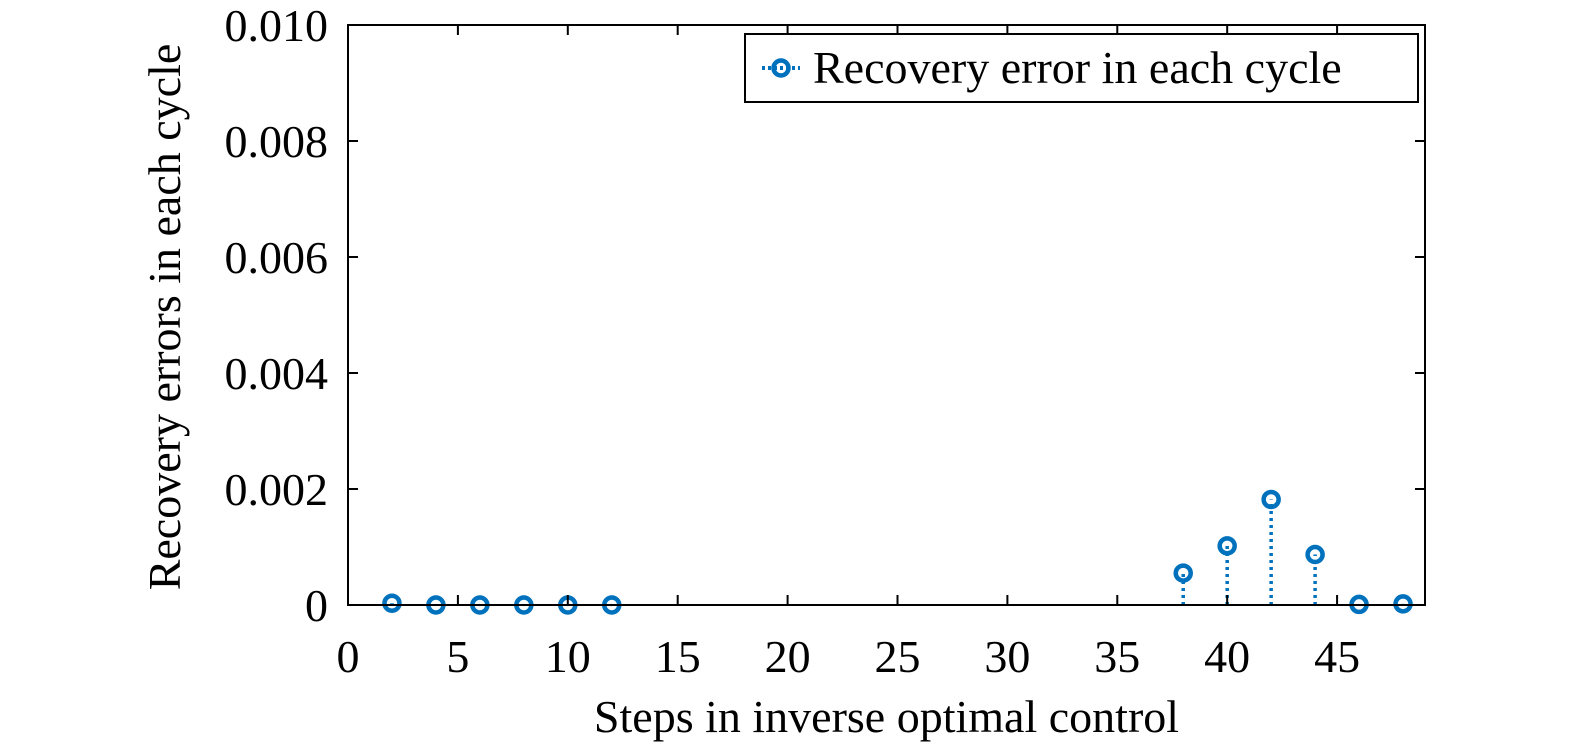  I want to click on y-tick-label: 0.002, so click(277, 489).